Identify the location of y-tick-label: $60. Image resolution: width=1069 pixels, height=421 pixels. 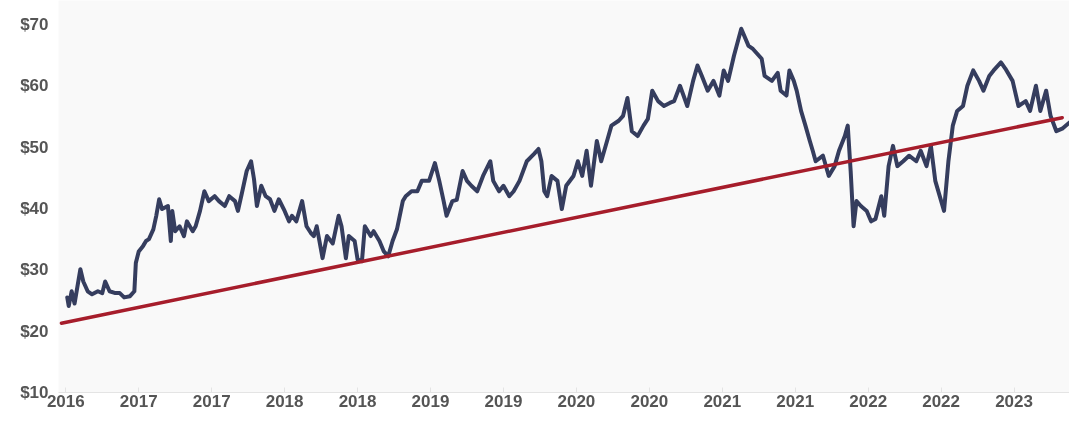
(34, 86).